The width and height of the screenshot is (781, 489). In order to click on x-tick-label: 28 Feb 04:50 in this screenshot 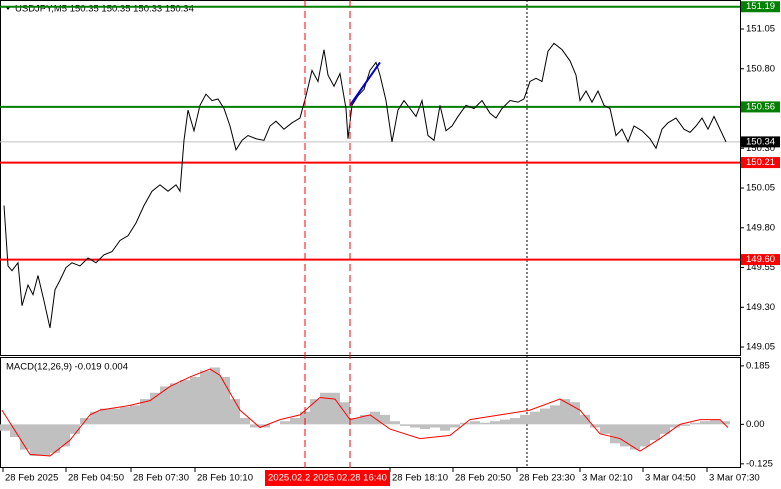, I will do `click(96, 478)`.